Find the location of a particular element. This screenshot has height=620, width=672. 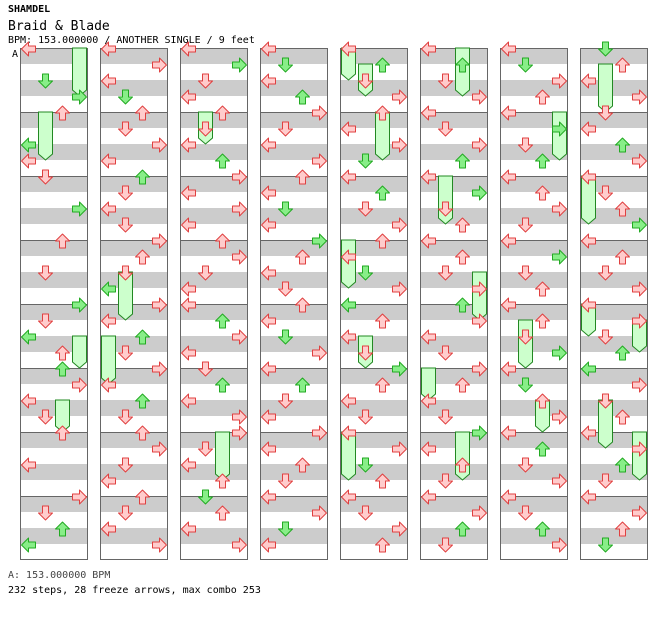

freeze-arrow-up is located at coordinates (462, 456).